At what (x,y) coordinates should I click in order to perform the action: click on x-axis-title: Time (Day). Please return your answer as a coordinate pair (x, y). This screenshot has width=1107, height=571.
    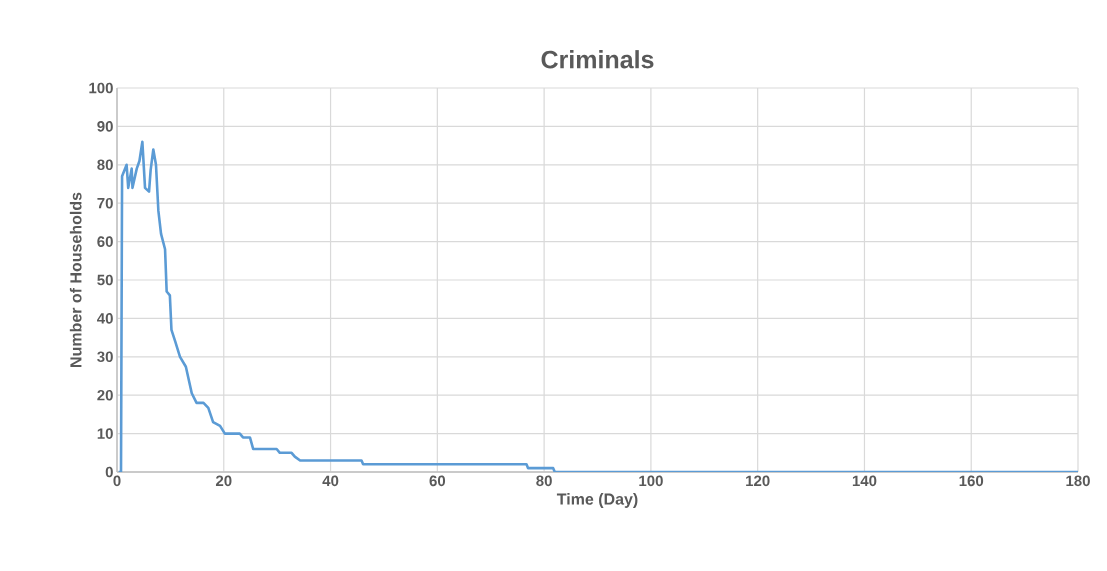
    Looking at the image, I should click on (597, 500).